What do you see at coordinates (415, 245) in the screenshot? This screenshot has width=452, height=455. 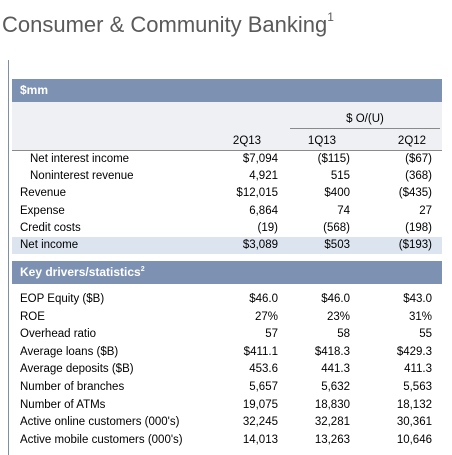 I see `cell-value: ($193)` at bounding box center [415, 245].